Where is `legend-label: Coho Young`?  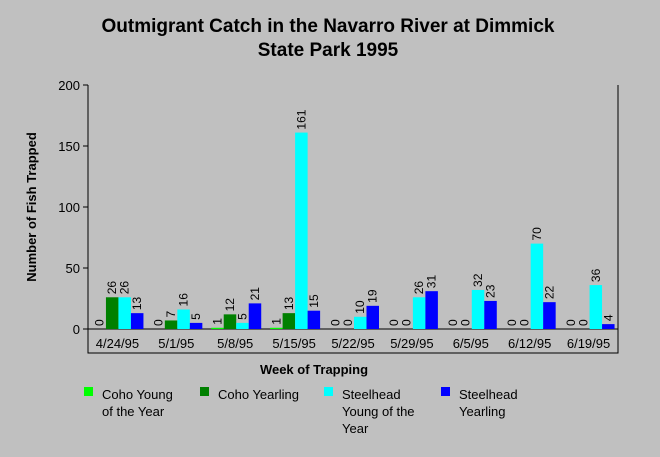
legend-label: Coho Young is located at coordinates (137, 394).